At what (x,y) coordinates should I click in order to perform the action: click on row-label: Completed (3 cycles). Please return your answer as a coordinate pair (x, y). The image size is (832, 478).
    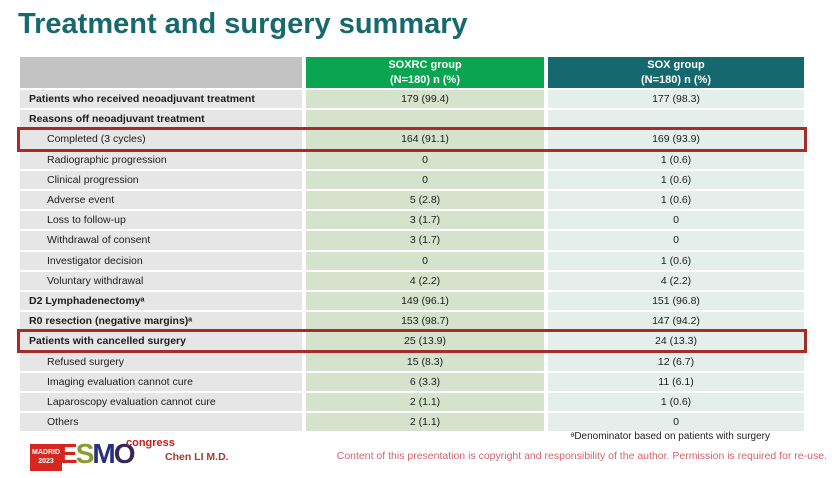
    Looking at the image, I should click on (161, 139).